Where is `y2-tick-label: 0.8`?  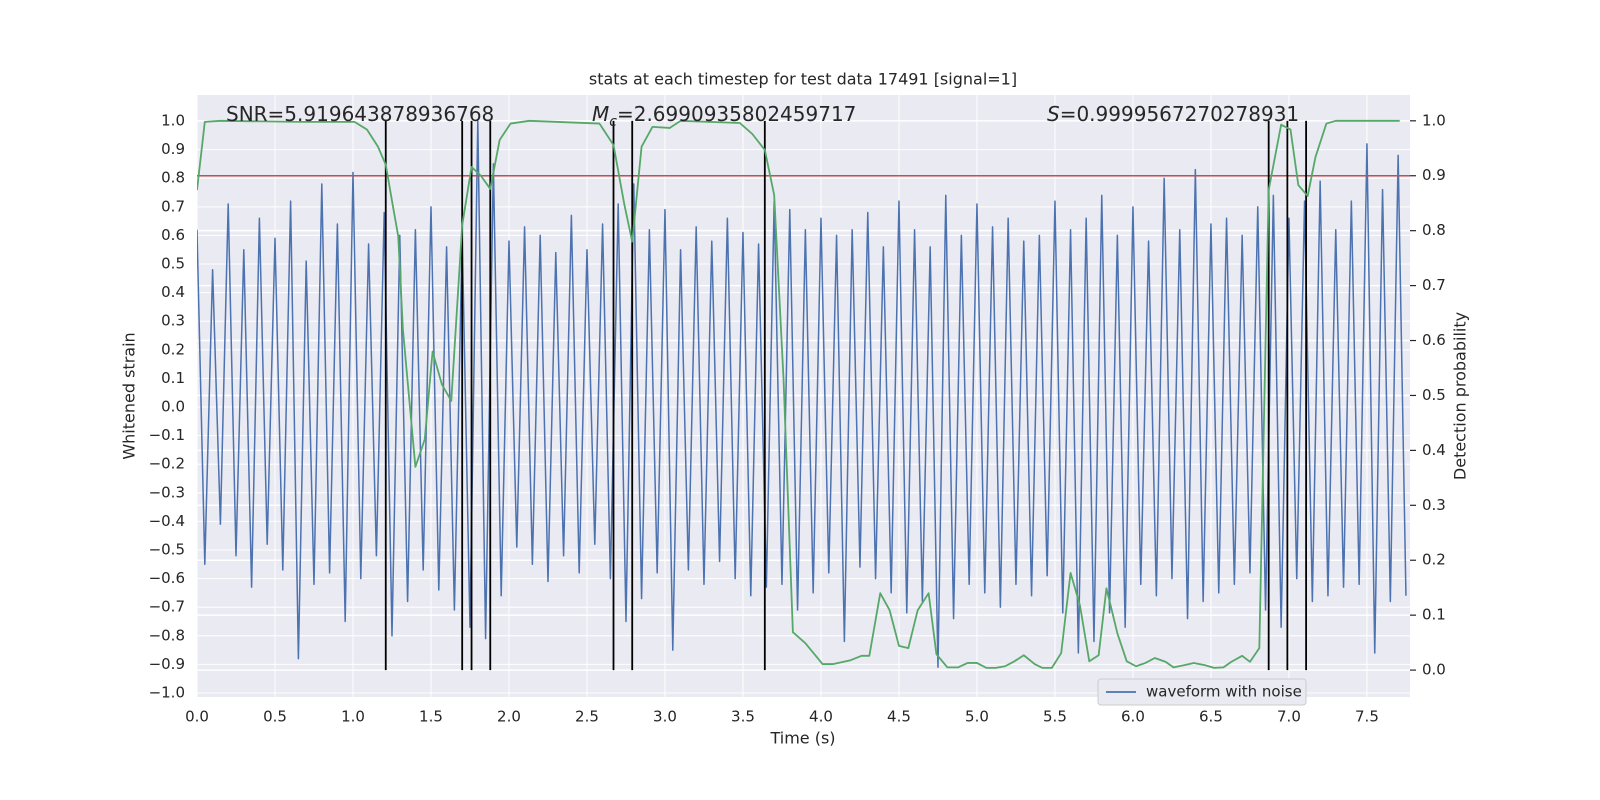 y2-tick-label: 0.8 is located at coordinates (1434, 230).